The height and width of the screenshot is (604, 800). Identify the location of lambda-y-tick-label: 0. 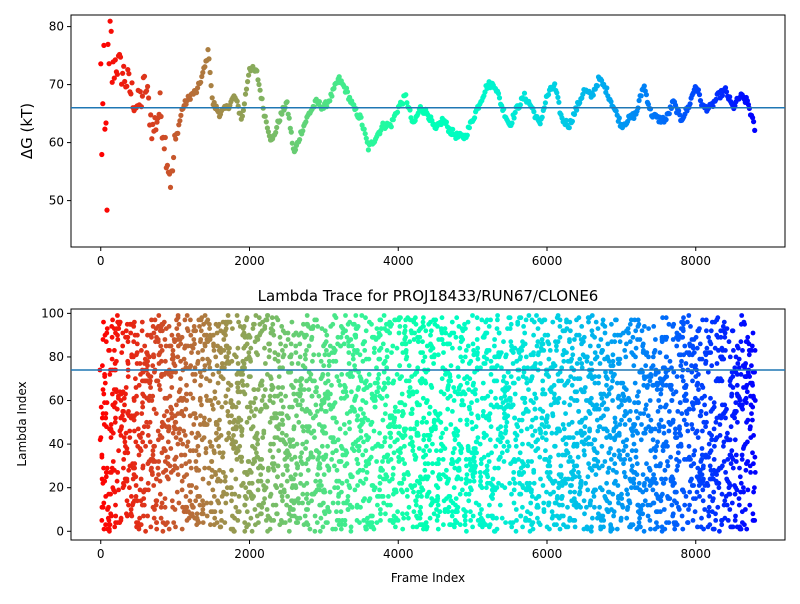
(60, 531).